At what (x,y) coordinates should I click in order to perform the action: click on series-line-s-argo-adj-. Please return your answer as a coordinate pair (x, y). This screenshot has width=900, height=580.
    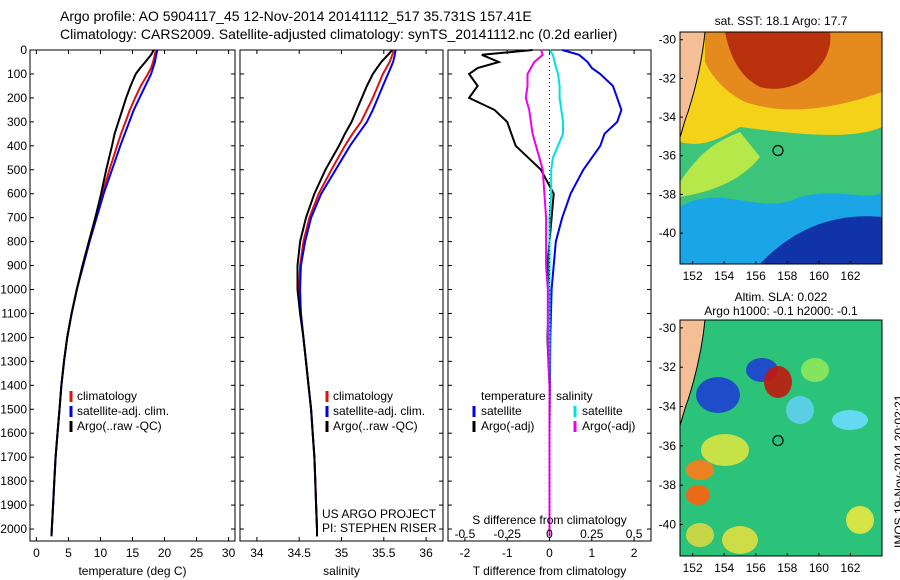
    Looking at the image, I should click on (537, 293).